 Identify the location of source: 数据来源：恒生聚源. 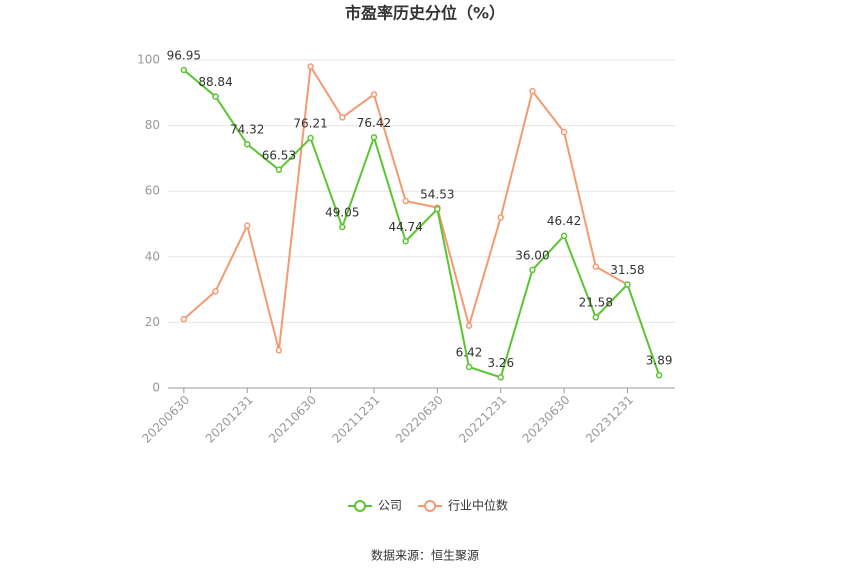
(425, 555).